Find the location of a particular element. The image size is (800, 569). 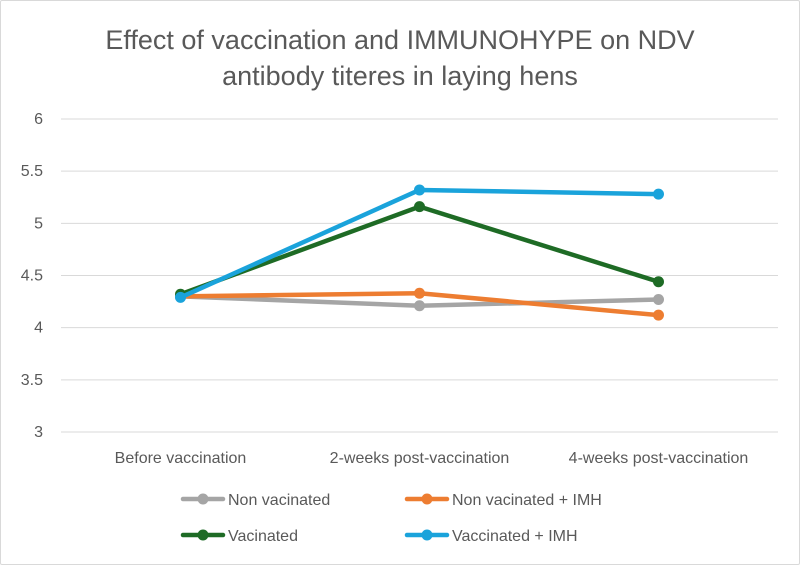

x-category-label: Before vaccination is located at coordinates (181, 458).